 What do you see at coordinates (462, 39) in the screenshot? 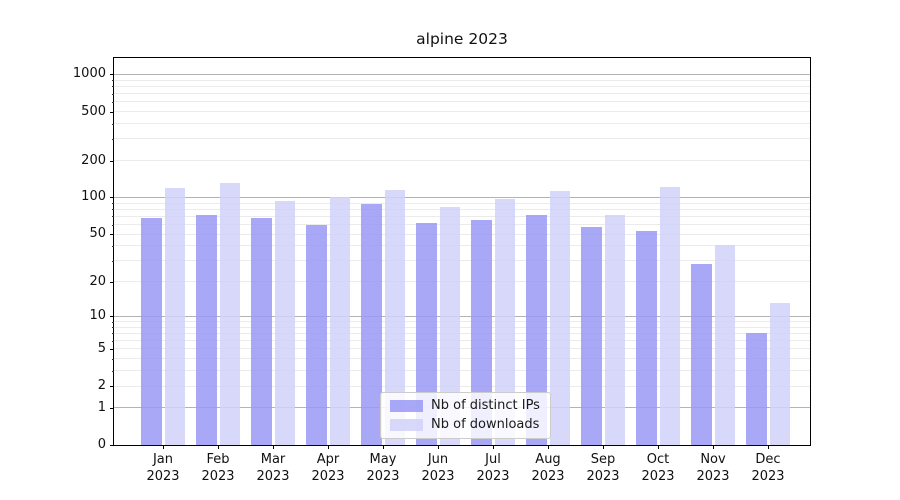
I see `chart-title: alpine 2023` at bounding box center [462, 39].